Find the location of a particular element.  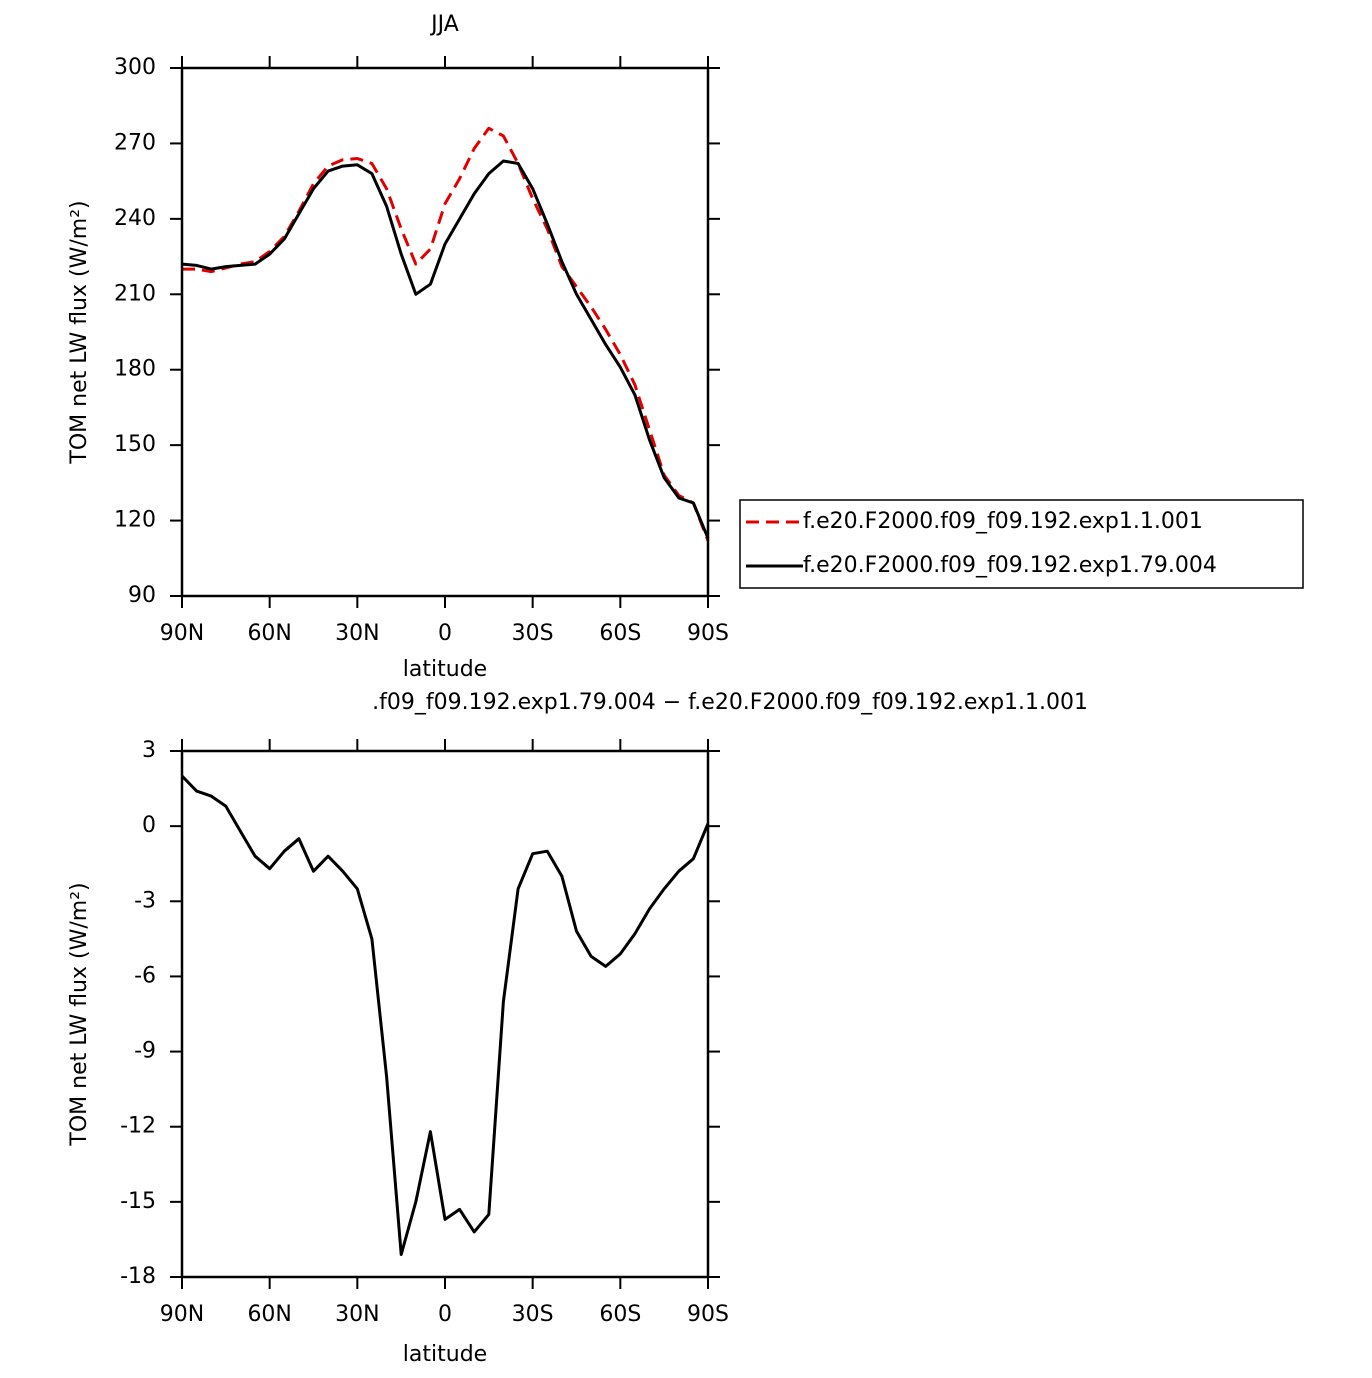

y-tick-label: 3 is located at coordinates (149, 750).